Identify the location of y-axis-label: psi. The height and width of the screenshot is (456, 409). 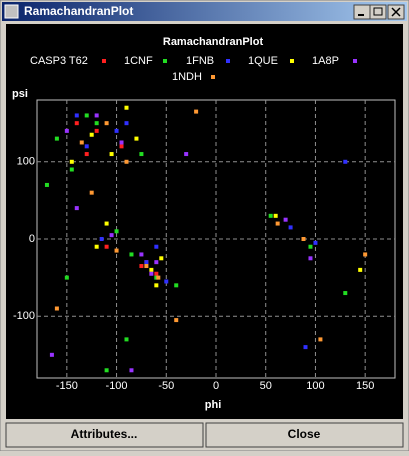
(20, 94).